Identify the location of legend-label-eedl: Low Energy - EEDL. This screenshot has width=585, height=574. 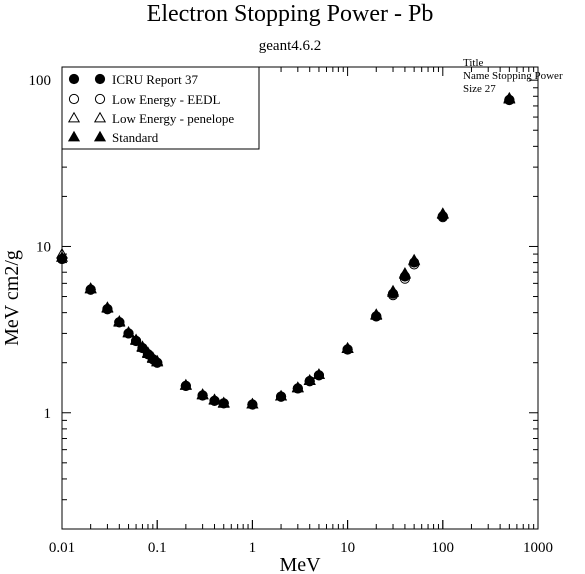
(166, 99).